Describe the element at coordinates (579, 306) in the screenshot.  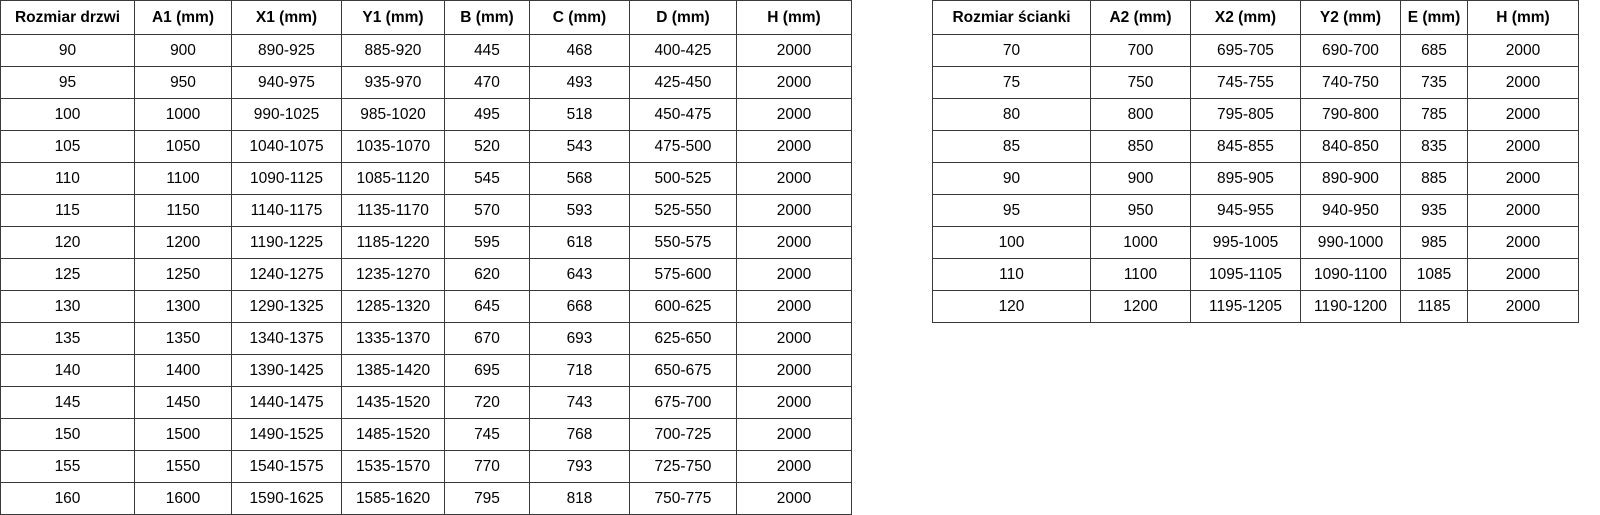
I see `table-cell: 668` at that location.